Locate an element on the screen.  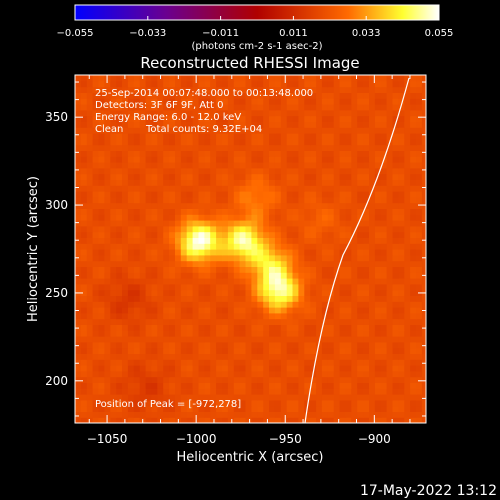
y-axis-label: Heliocentric Y (arcsec) is located at coordinates (33, 249).